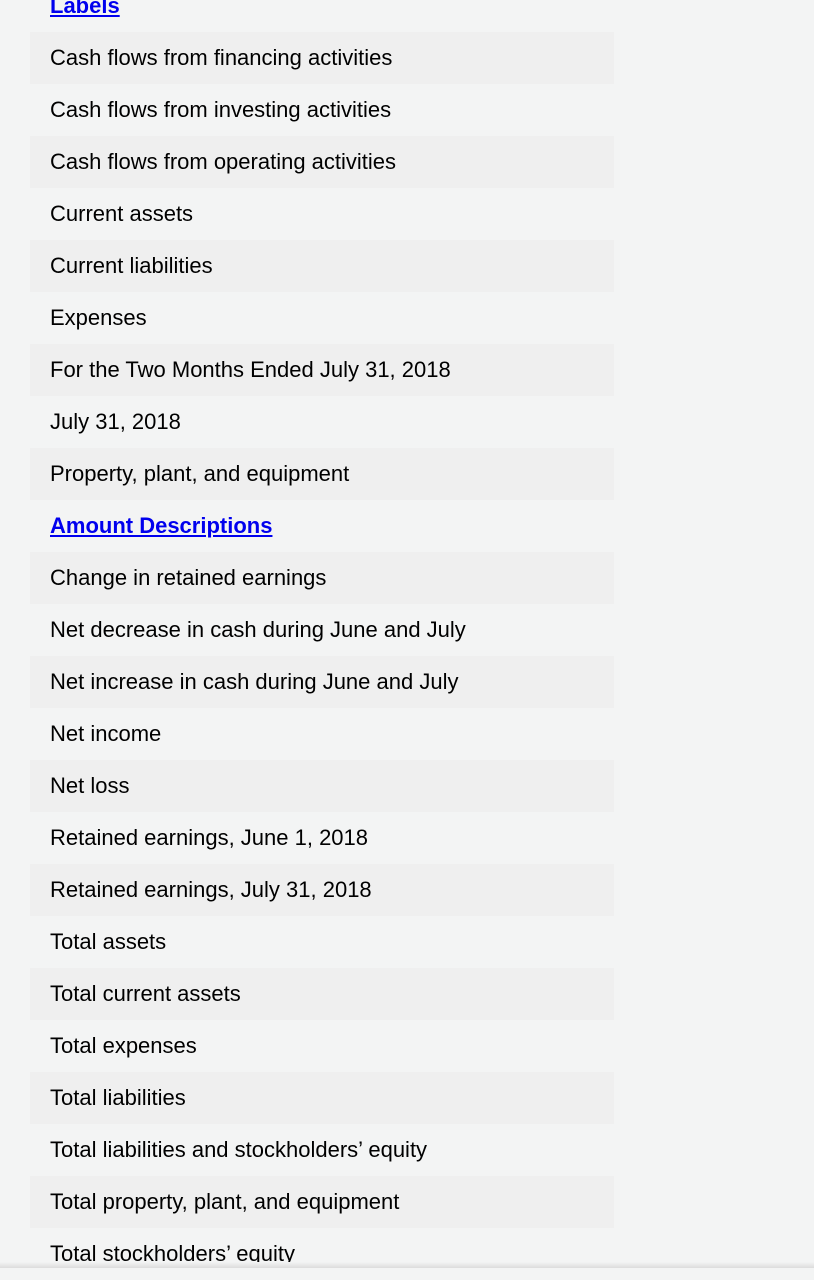  What do you see at coordinates (106, 733) in the screenshot?
I see `list-item: Net income` at bounding box center [106, 733].